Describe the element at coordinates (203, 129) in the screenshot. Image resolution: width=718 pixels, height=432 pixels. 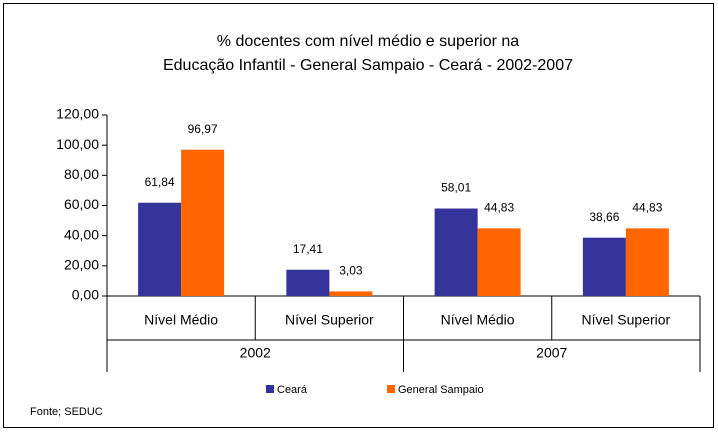
I see `value-label: 96,97` at that location.